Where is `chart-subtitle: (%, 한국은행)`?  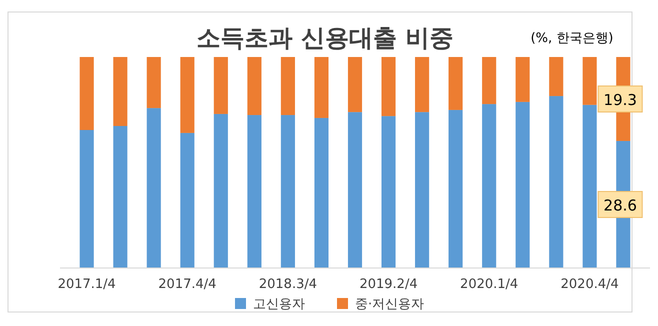
chart-subtitle: (%, 한국은행) is located at coordinates (572, 38).